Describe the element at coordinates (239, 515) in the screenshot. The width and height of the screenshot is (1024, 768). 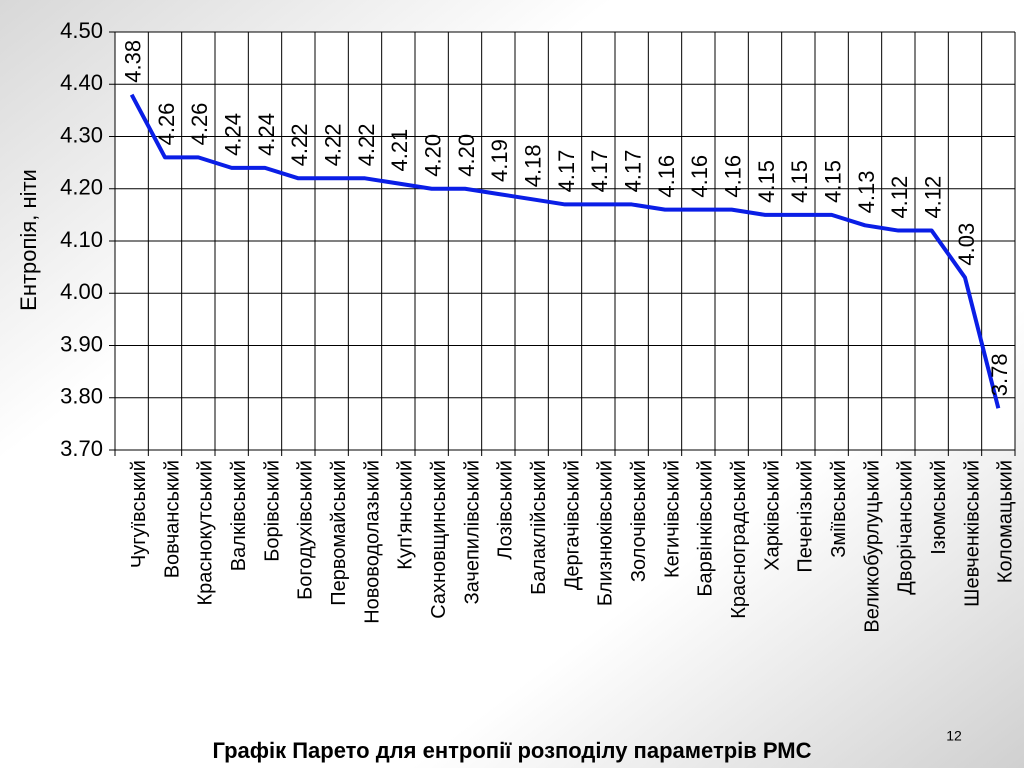
I see `x-tick-label: Валківський` at that location.